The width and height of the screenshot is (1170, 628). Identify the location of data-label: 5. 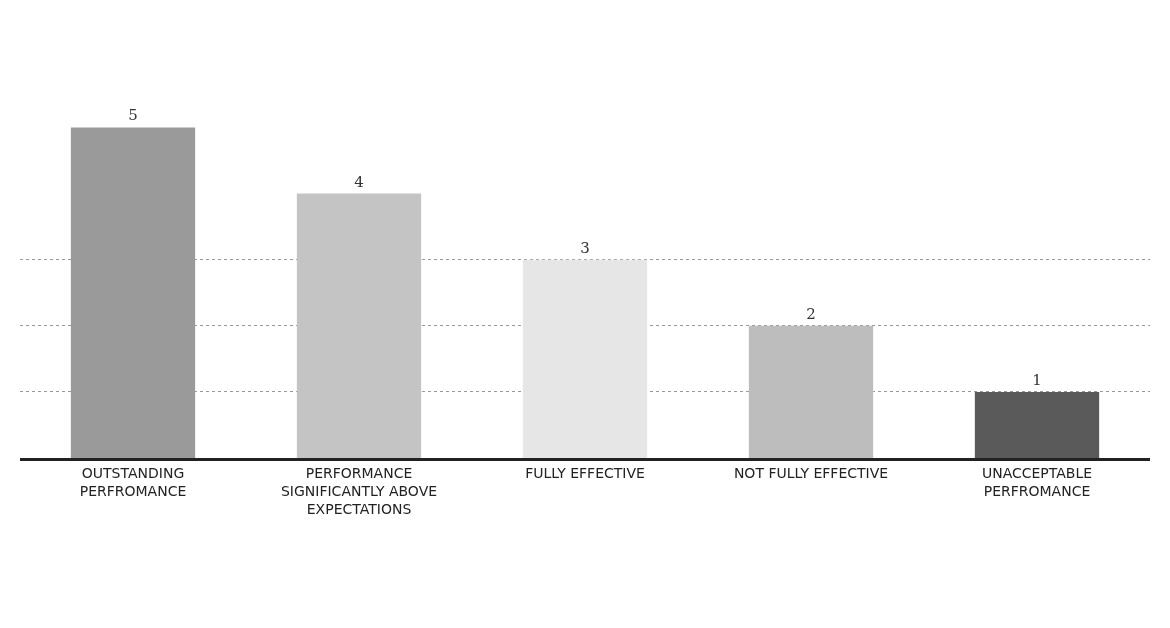
(133, 115).